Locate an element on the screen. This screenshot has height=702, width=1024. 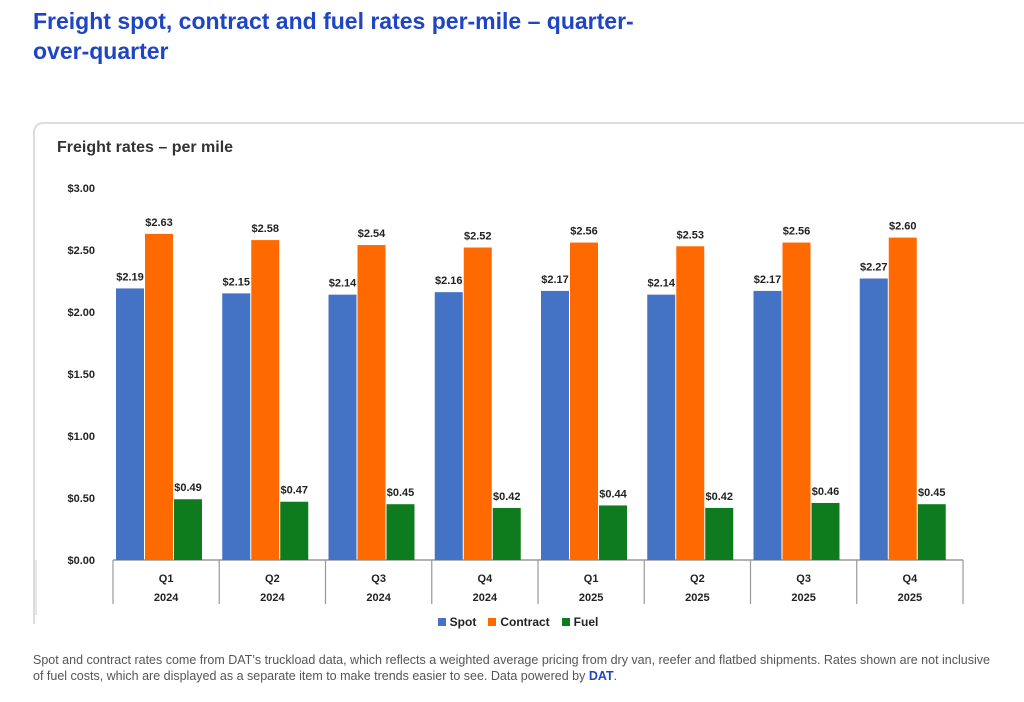
y-tick-label: $0.50 is located at coordinates (81, 499).